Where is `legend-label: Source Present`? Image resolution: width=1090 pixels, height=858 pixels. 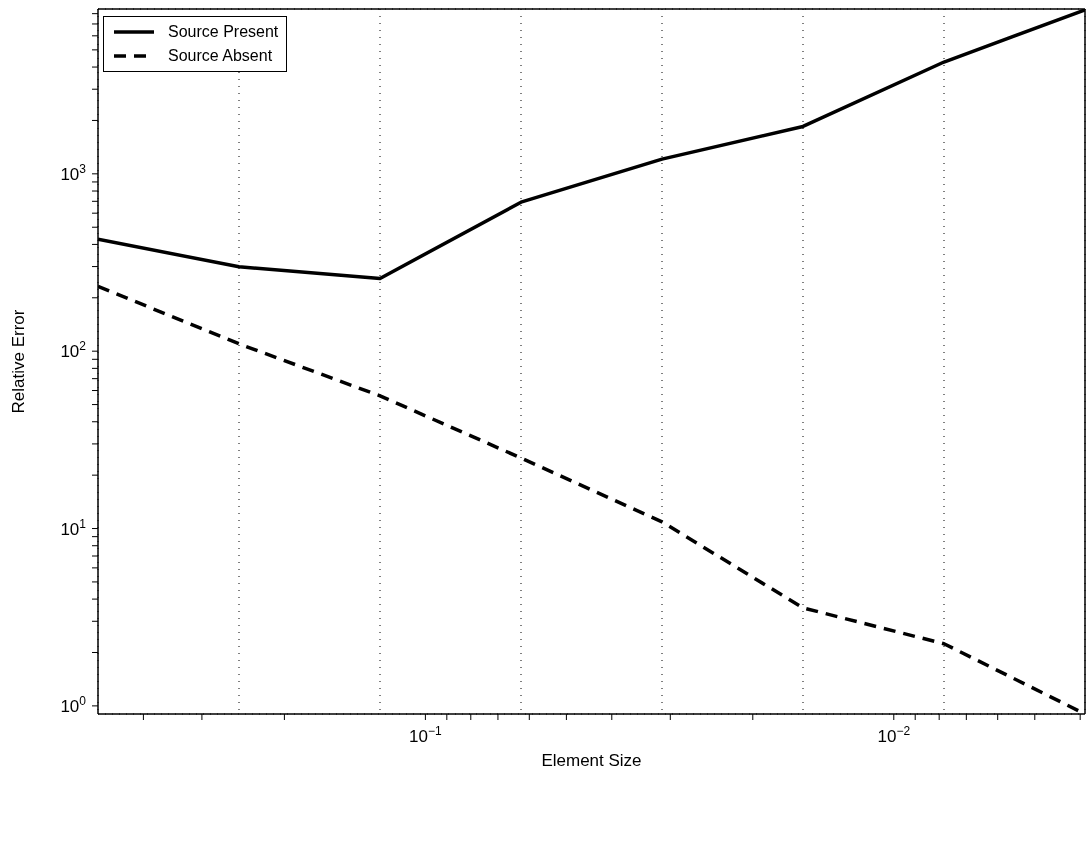 legend-label: Source Present is located at coordinates (223, 32).